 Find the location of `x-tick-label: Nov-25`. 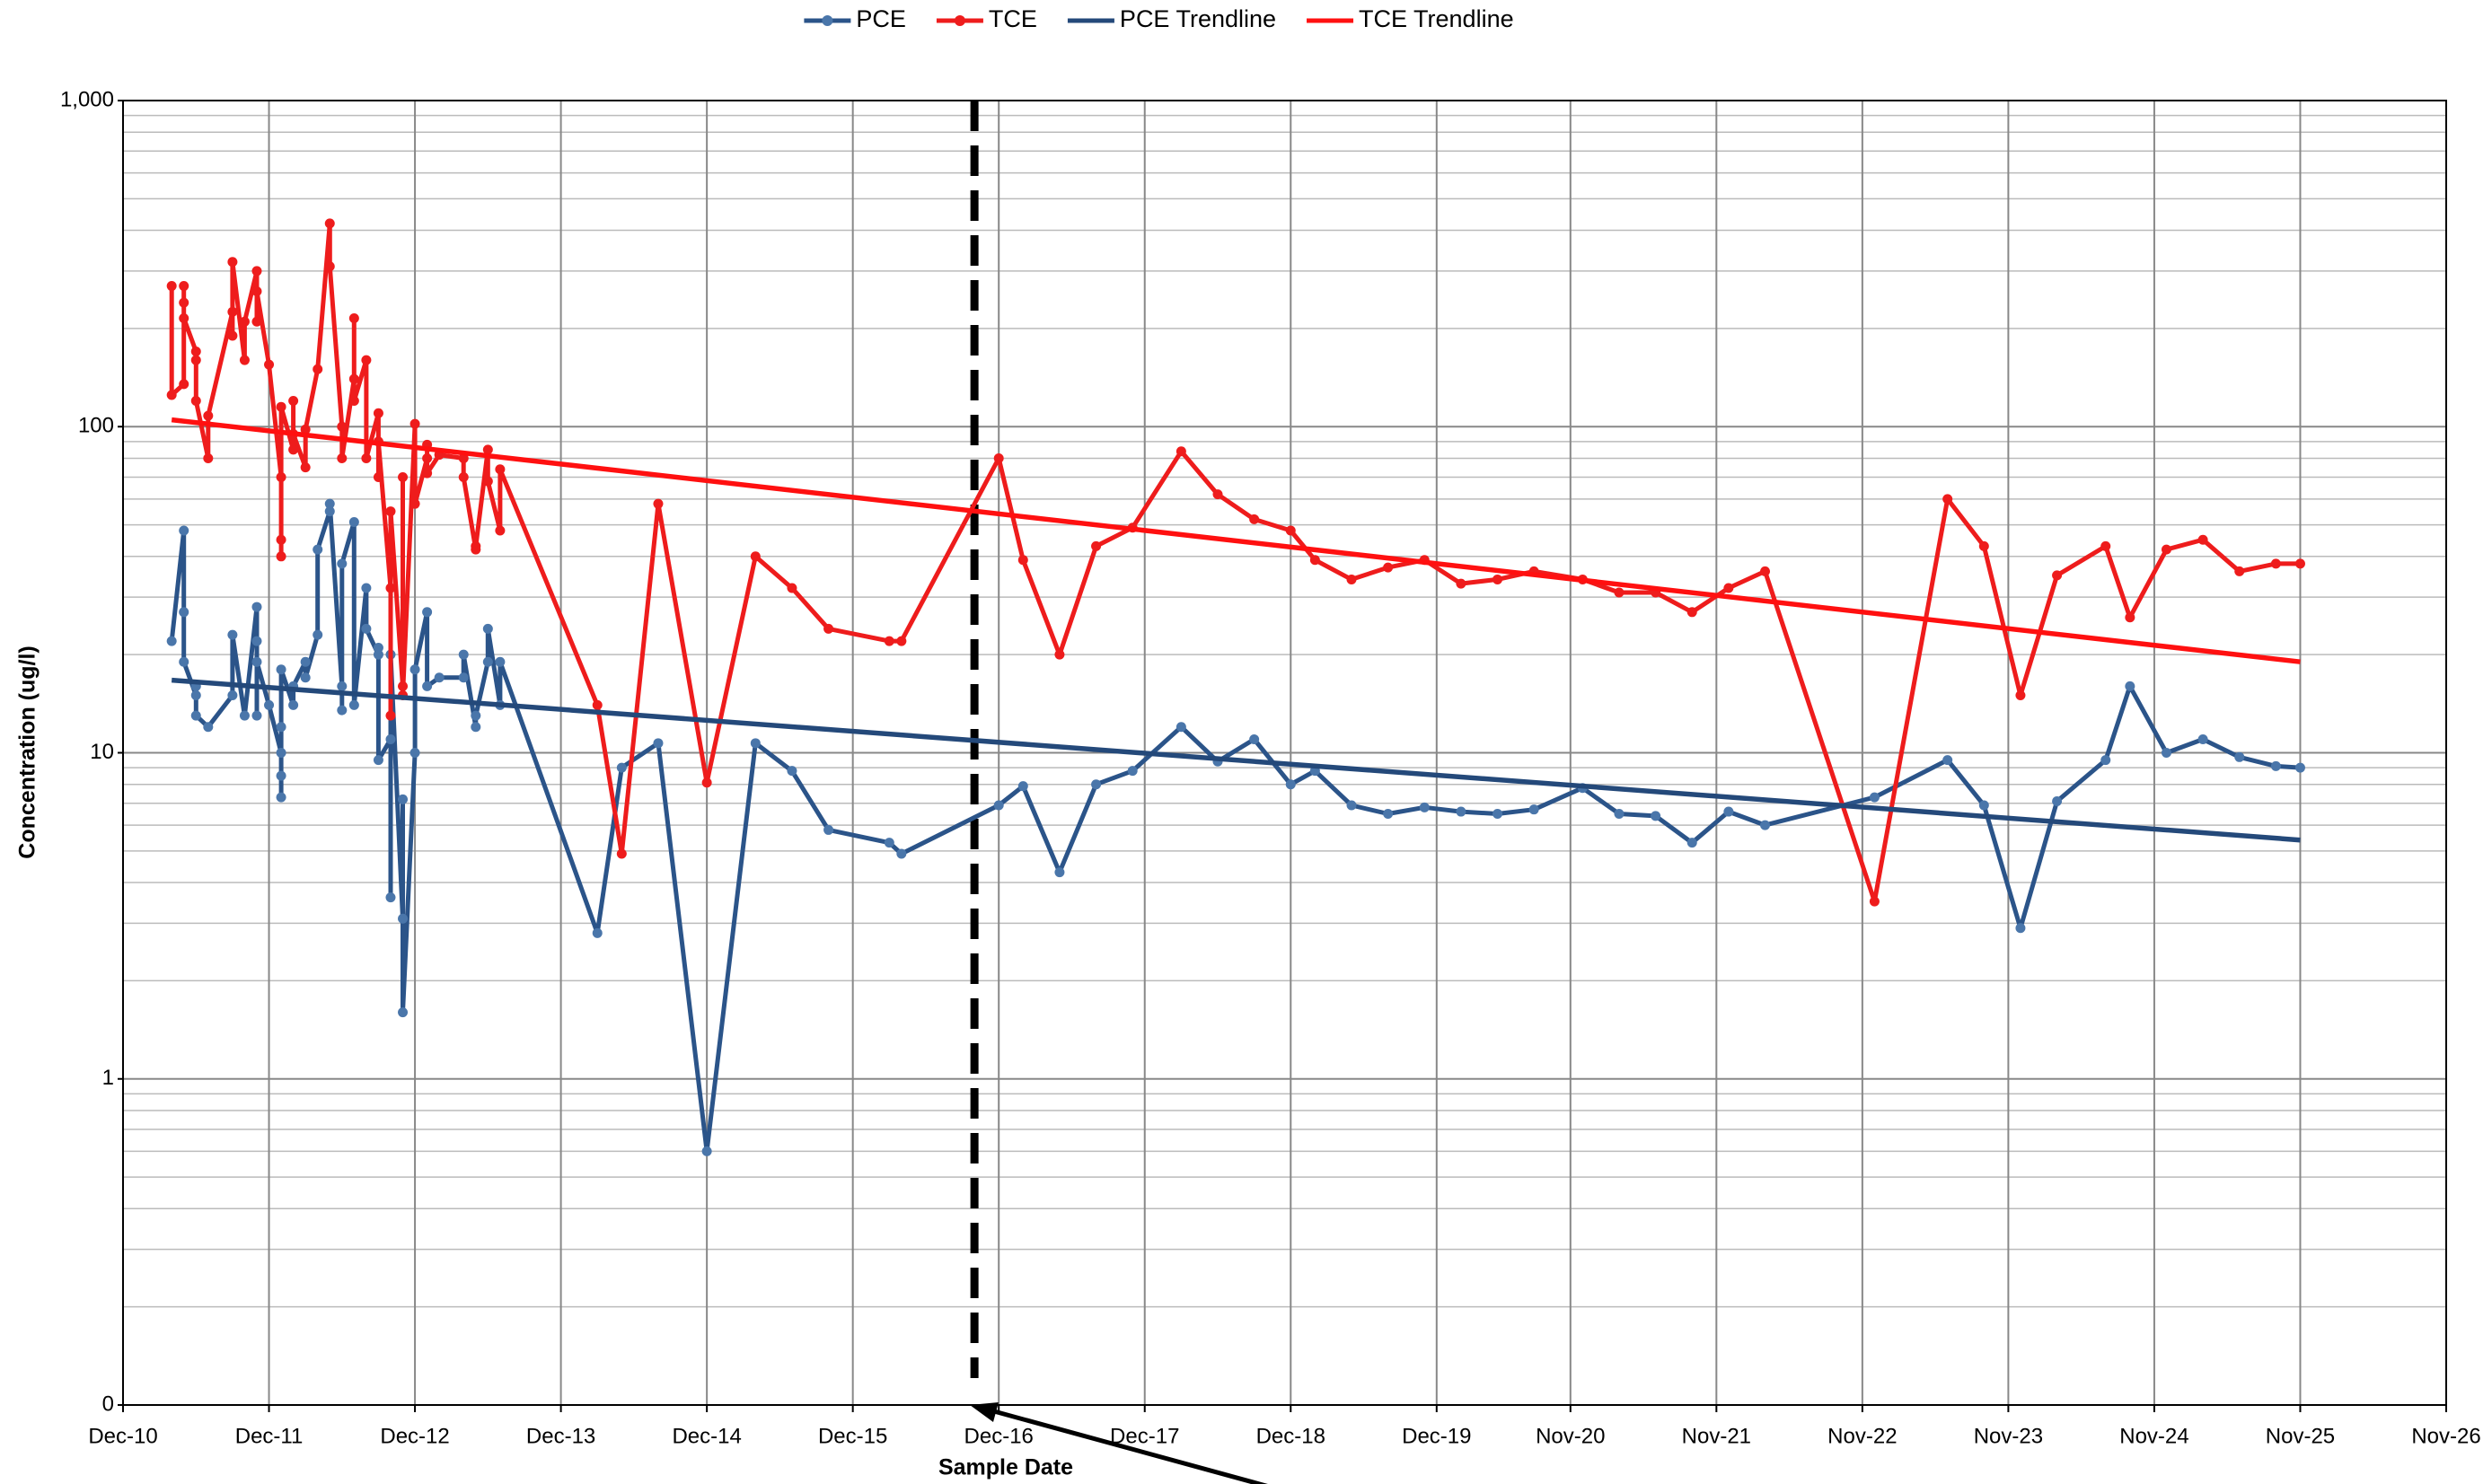

x-tick-label: Nov-25 is located at coordinates (2301, 1436).